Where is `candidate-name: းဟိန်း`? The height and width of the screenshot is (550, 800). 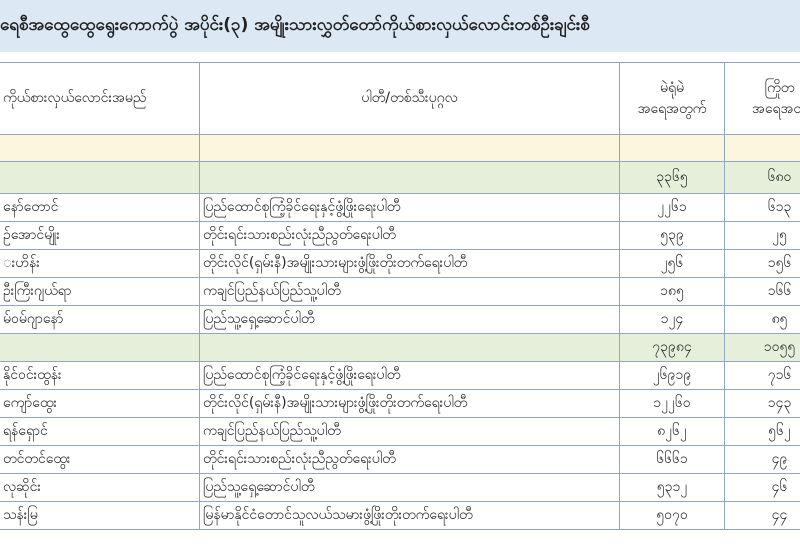
candidate-name: းဟိန်း is located at coordinates (100, 264).